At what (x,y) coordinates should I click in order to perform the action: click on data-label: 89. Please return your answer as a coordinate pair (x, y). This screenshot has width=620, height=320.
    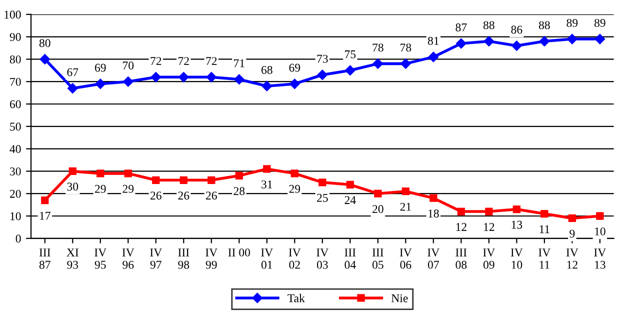
    Looking at the image, I should click on (572, 22).